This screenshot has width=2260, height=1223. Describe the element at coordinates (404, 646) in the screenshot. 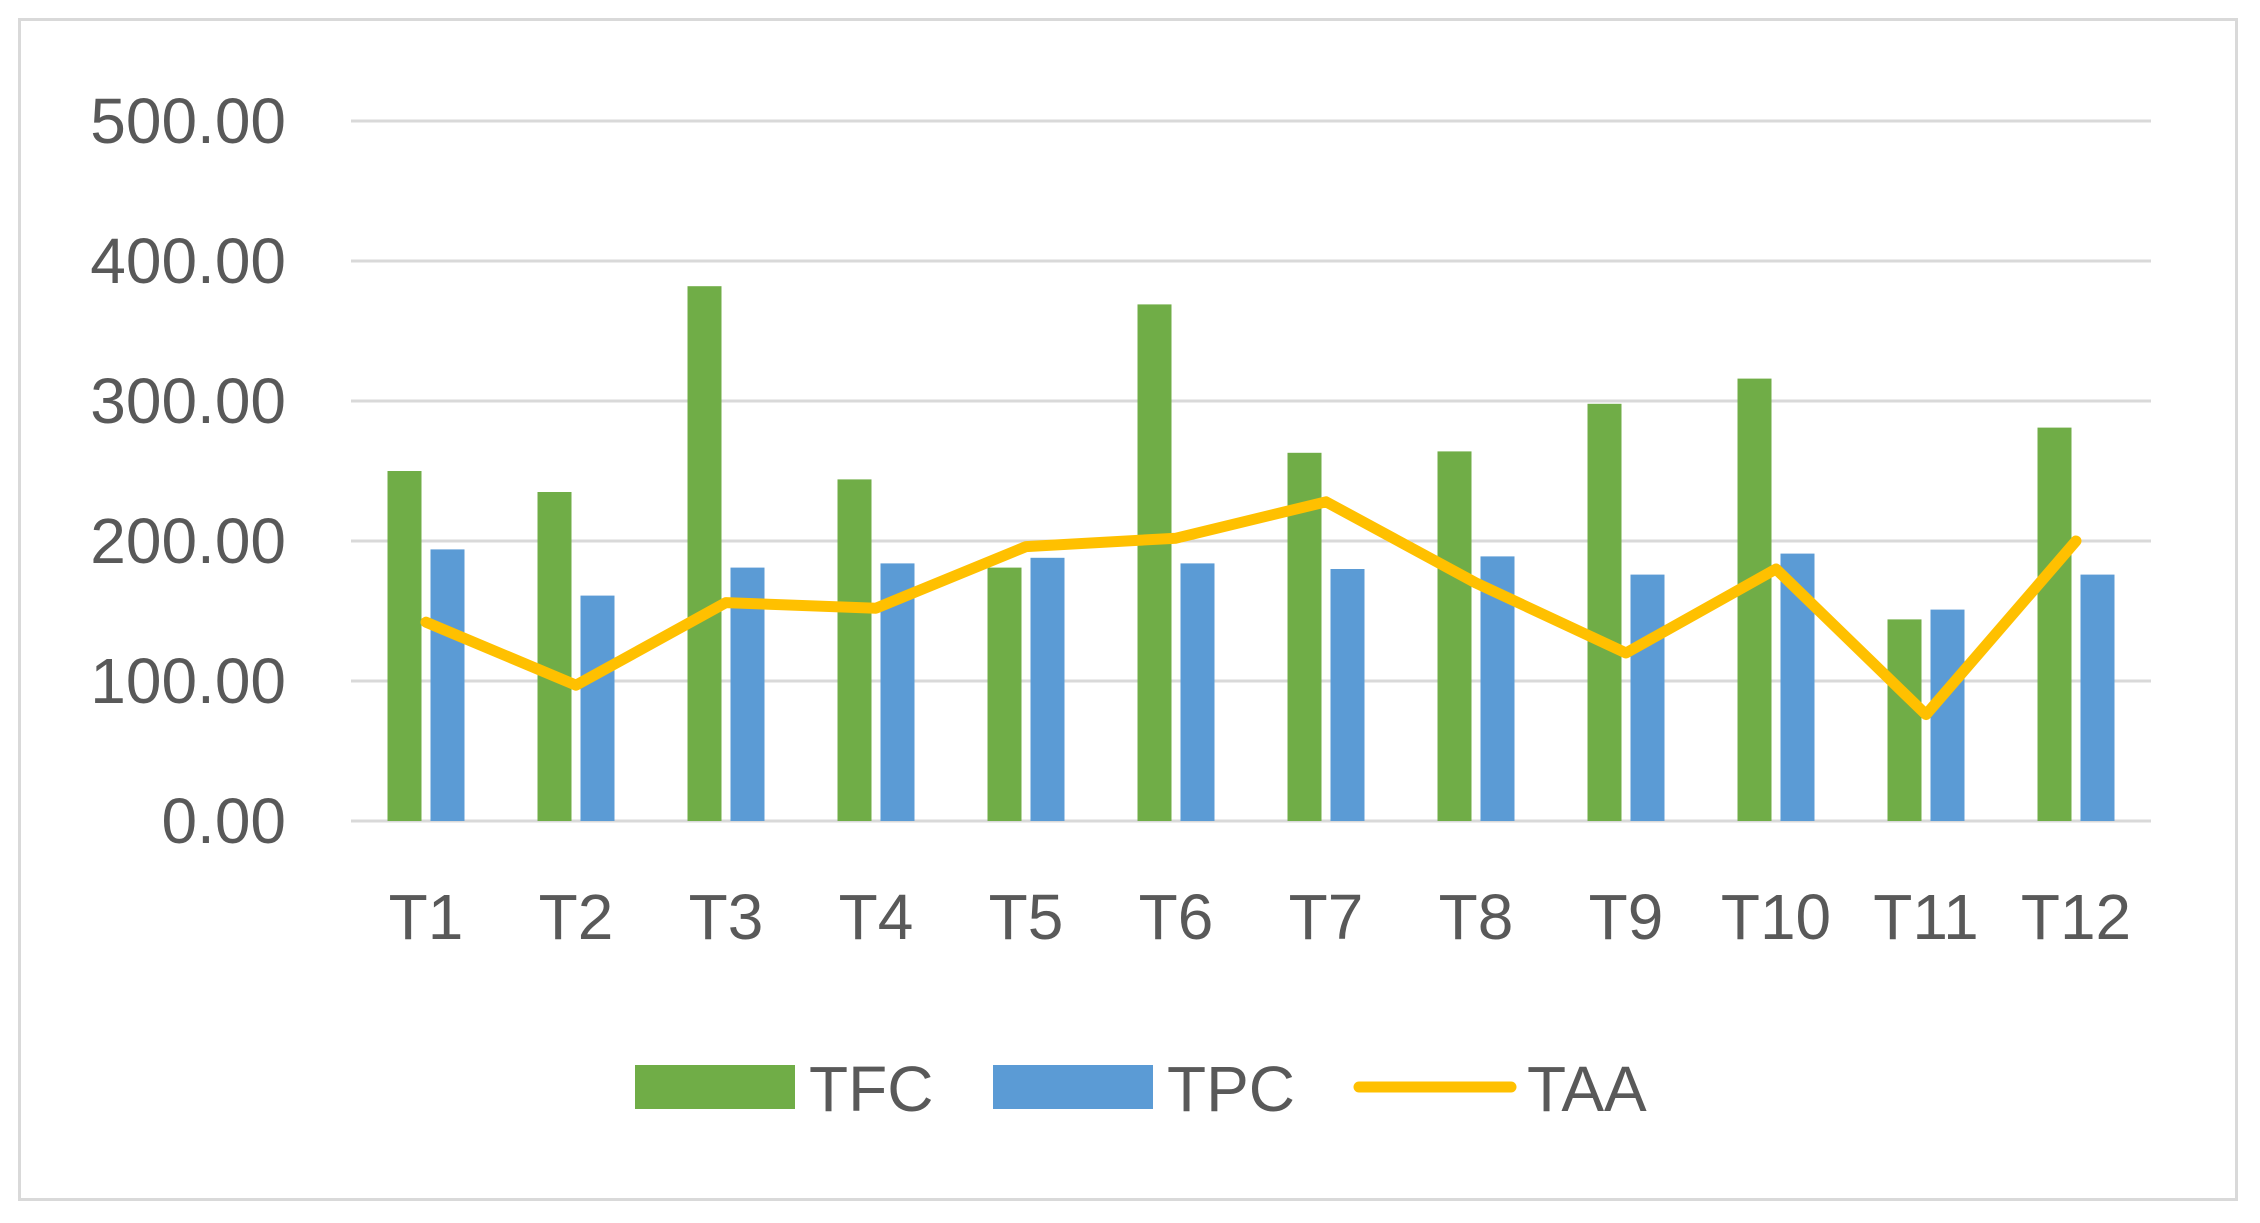

I see `bar-tfc-t1` at that location.